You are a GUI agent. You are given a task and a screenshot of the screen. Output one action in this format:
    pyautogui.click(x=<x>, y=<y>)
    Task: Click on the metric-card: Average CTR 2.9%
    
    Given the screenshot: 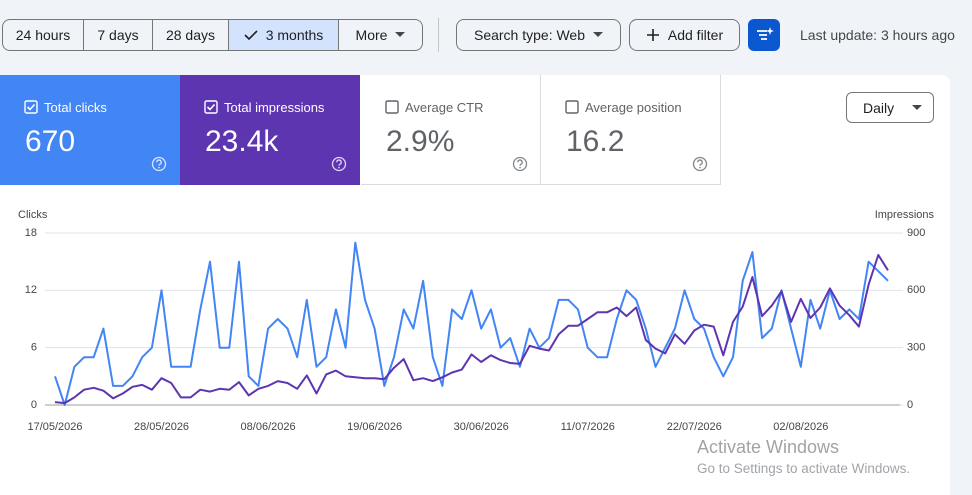 What is the action you would take?
    pyautogui.click(x=451, y=130)
    